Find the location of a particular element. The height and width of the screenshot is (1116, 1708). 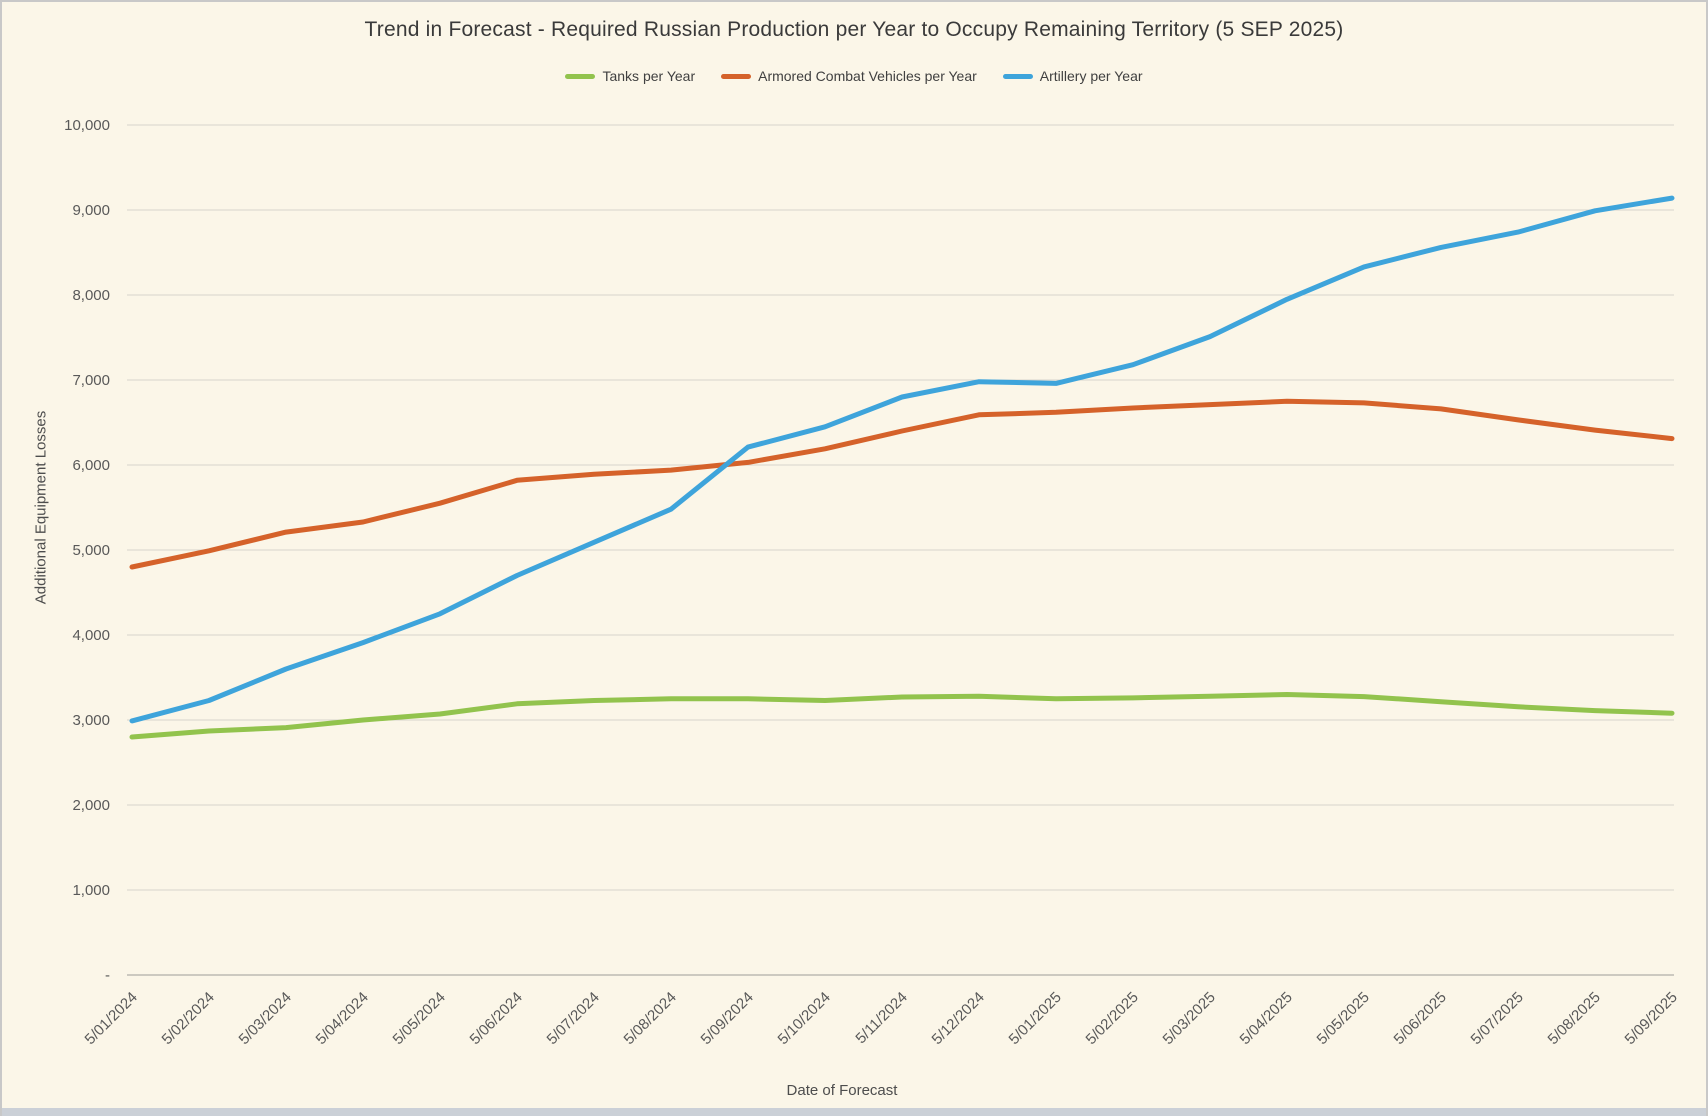

legend-item-artillery: Artillery per Year is located at coordinates (1072, 76).